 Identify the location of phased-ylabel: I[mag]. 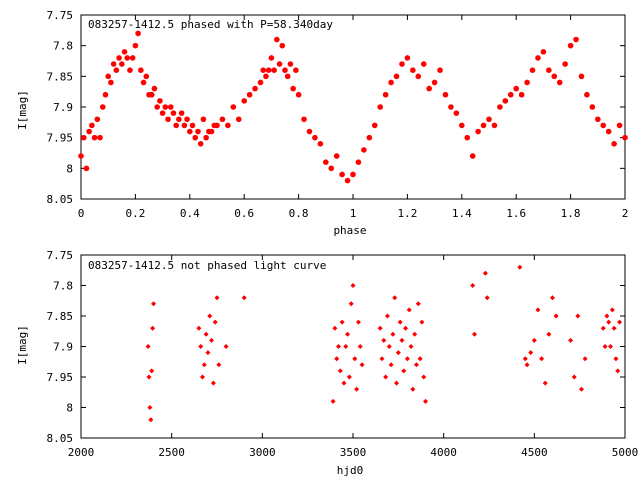
(22, 110).